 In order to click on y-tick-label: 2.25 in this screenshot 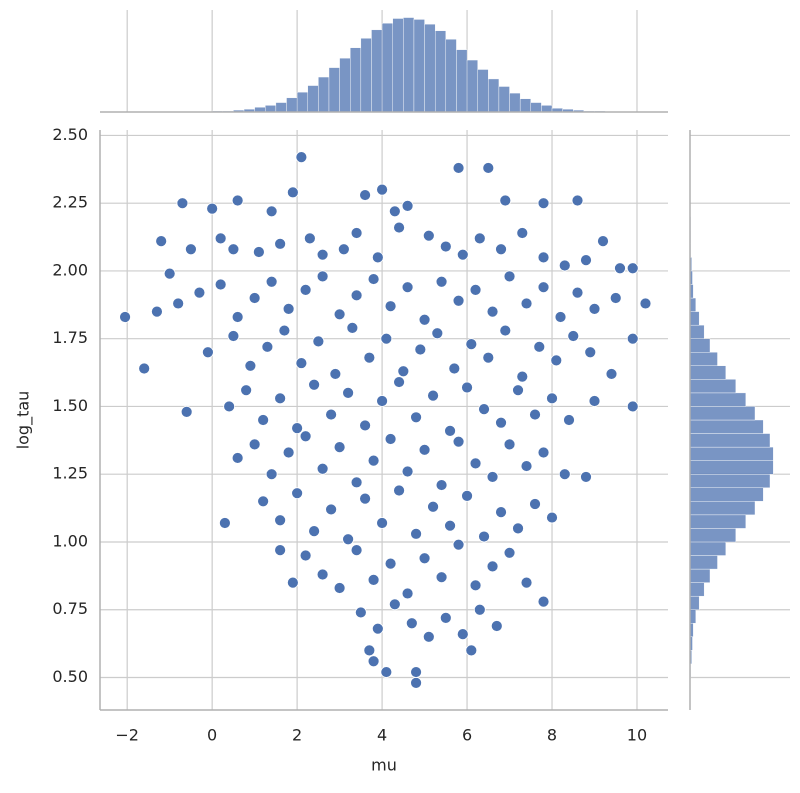, I will do `click(70, 202)`.